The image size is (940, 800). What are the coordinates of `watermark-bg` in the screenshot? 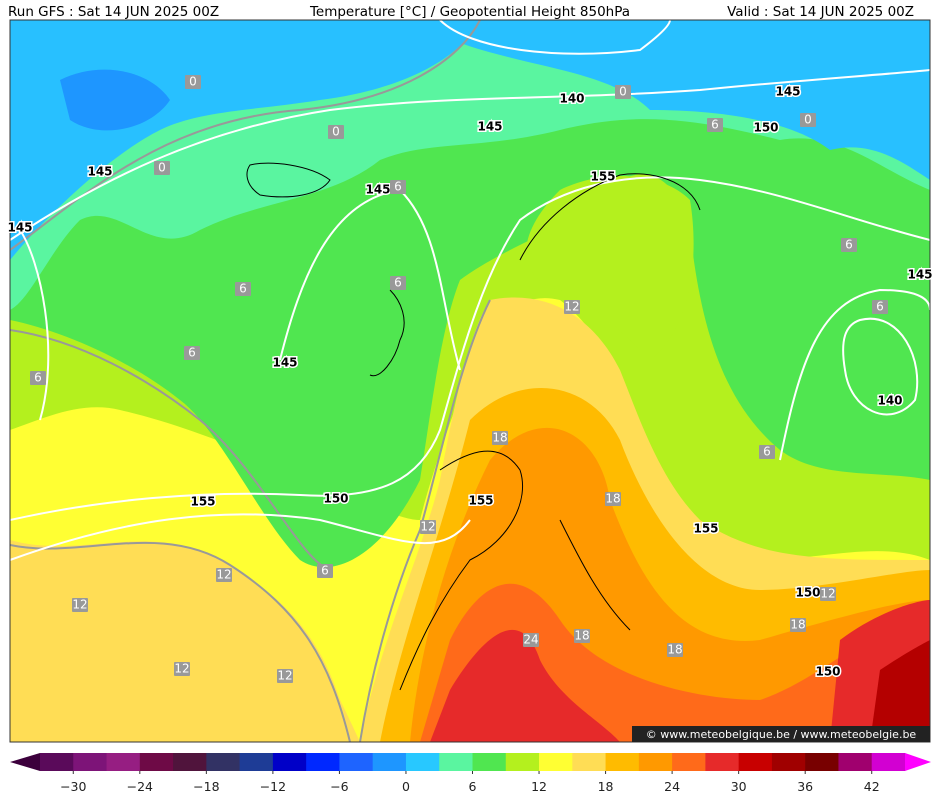 It's located at (781, 734).